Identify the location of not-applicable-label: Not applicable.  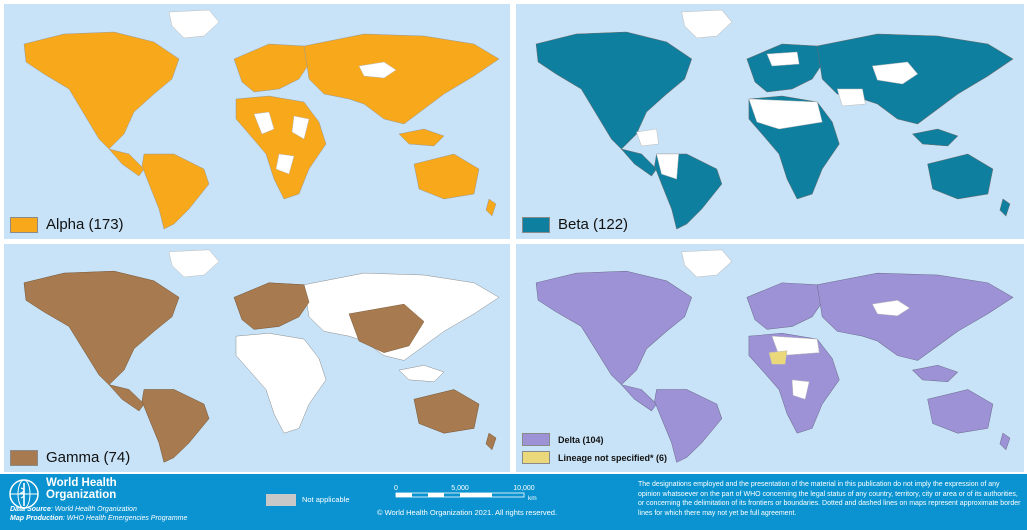
(326, 499).